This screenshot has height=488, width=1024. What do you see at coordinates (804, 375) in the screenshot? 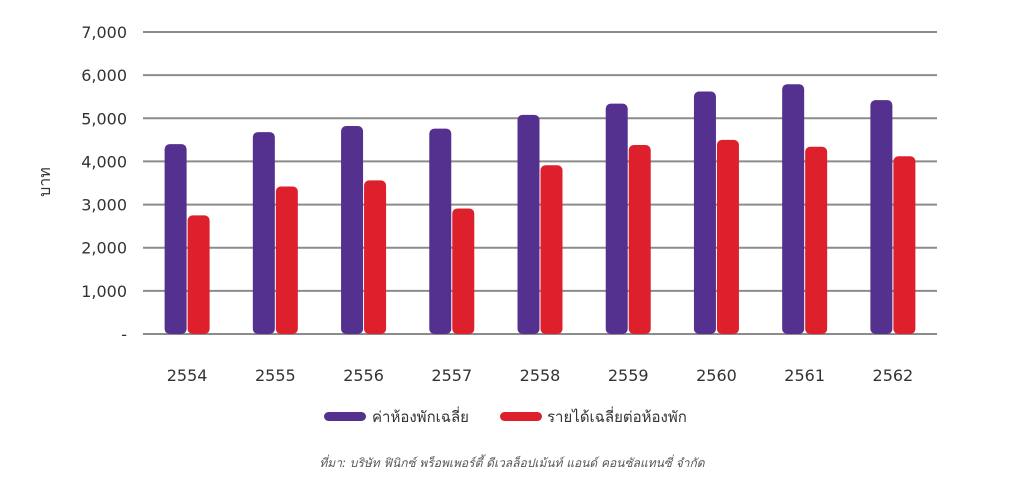
I see `x-tick-label: 2561` at bounding box center [804, 375].